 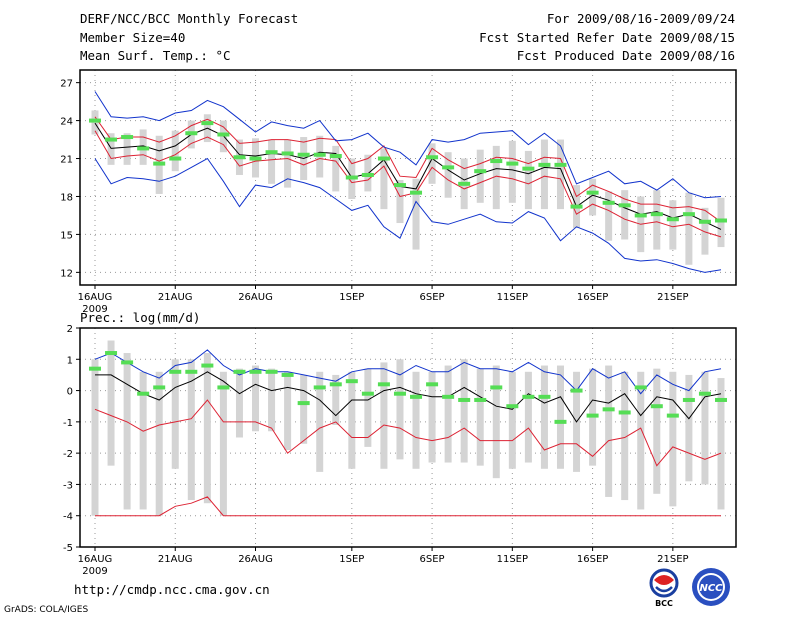 I want to click on prec-ytick-label: 1, so click(x=70, y=360).